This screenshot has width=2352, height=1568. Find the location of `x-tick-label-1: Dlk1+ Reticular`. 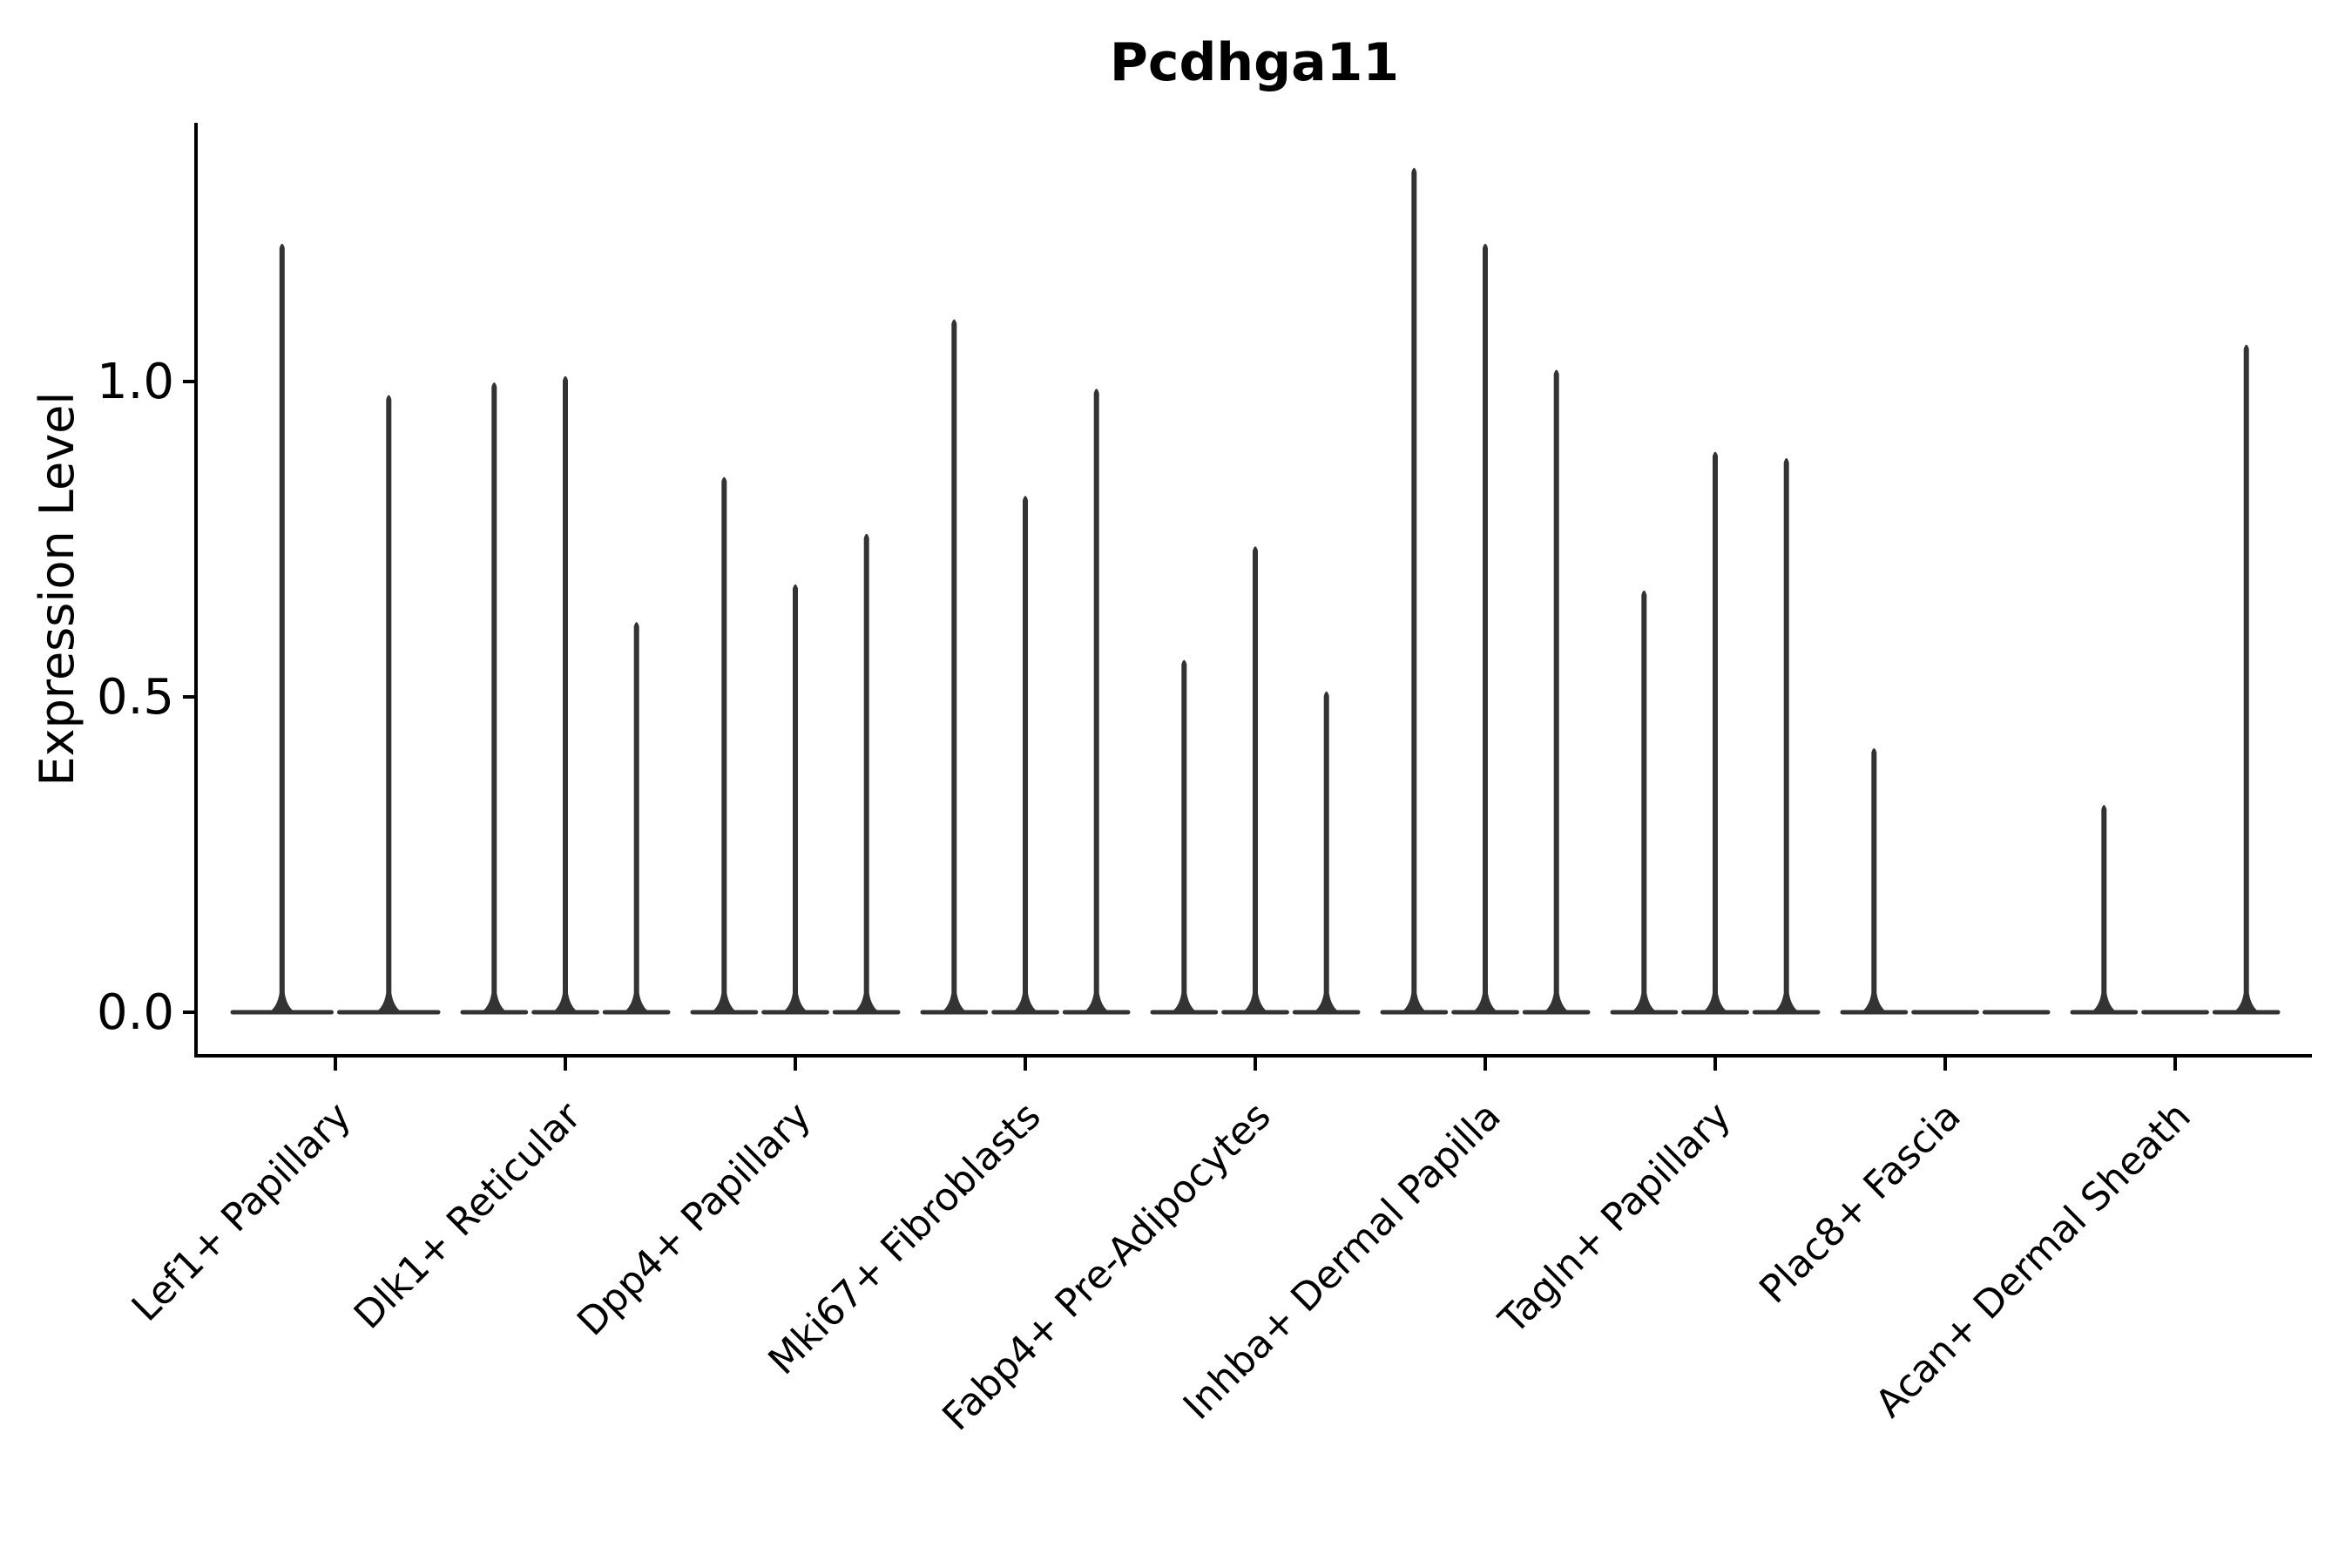

x-tick-label-1: Dlk1+ Reticular is located at coordinates (469, 1215).